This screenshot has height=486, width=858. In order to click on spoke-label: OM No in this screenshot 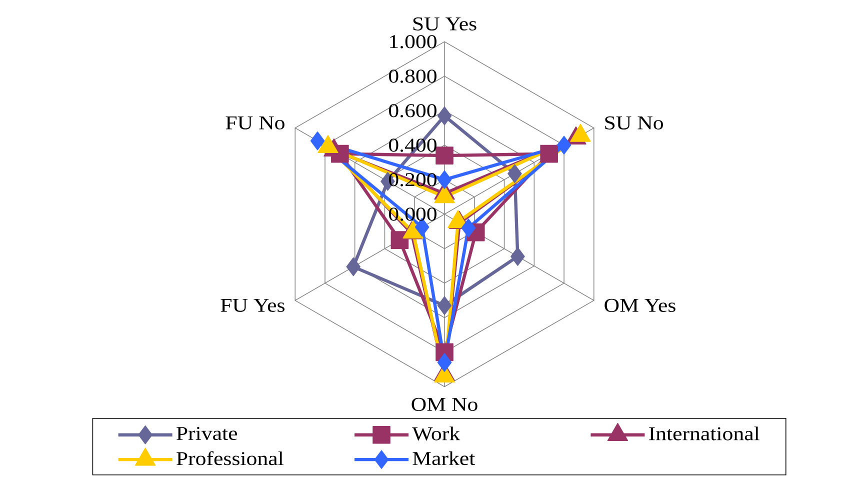, I will do `click(445, 404)`.